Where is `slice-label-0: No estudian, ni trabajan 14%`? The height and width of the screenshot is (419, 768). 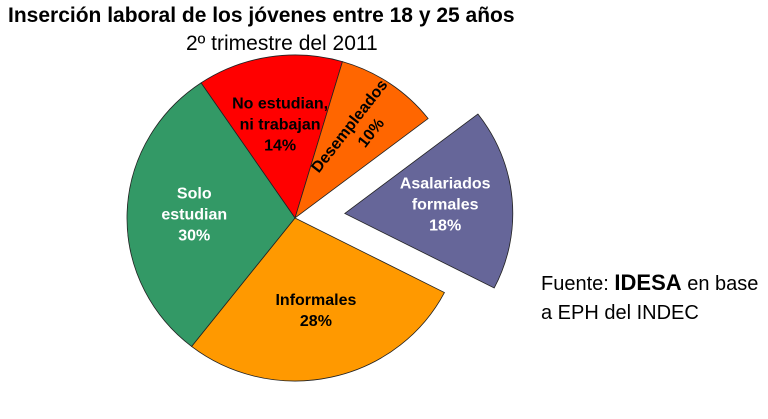 slice-label-0: No estudian, ni trabajan 14% is located at coordinates (280, 125).